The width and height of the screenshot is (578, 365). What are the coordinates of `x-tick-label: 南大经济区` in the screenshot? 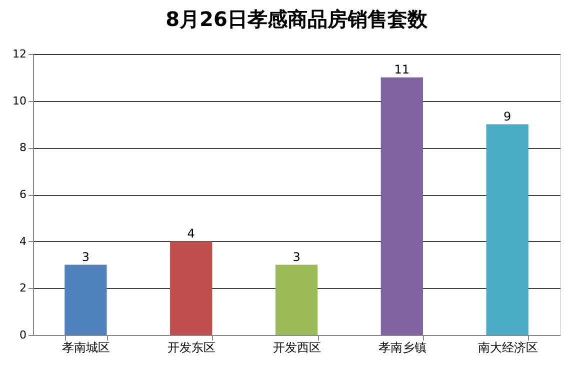 It's located at (508, 347).